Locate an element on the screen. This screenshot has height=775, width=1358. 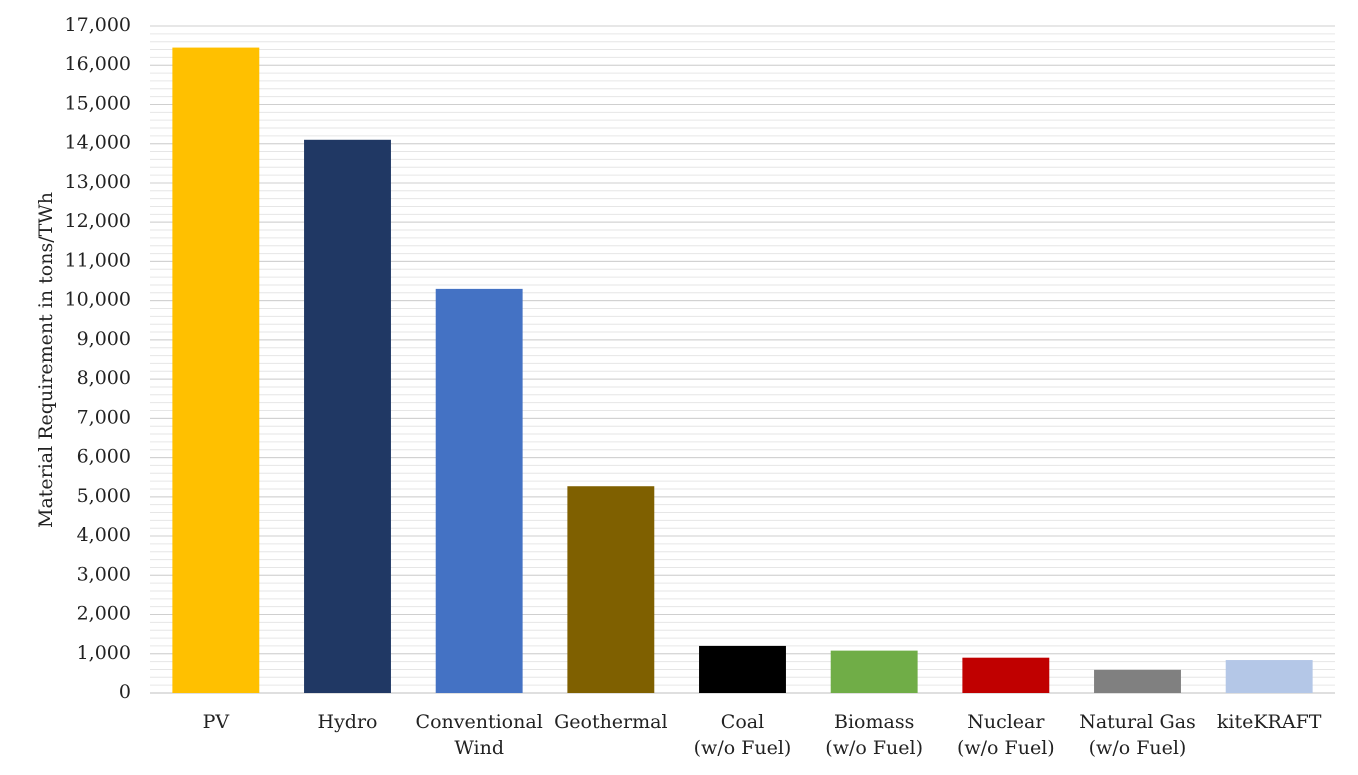
y-tick-label: 8,000 is located at coordinates (104, 378).